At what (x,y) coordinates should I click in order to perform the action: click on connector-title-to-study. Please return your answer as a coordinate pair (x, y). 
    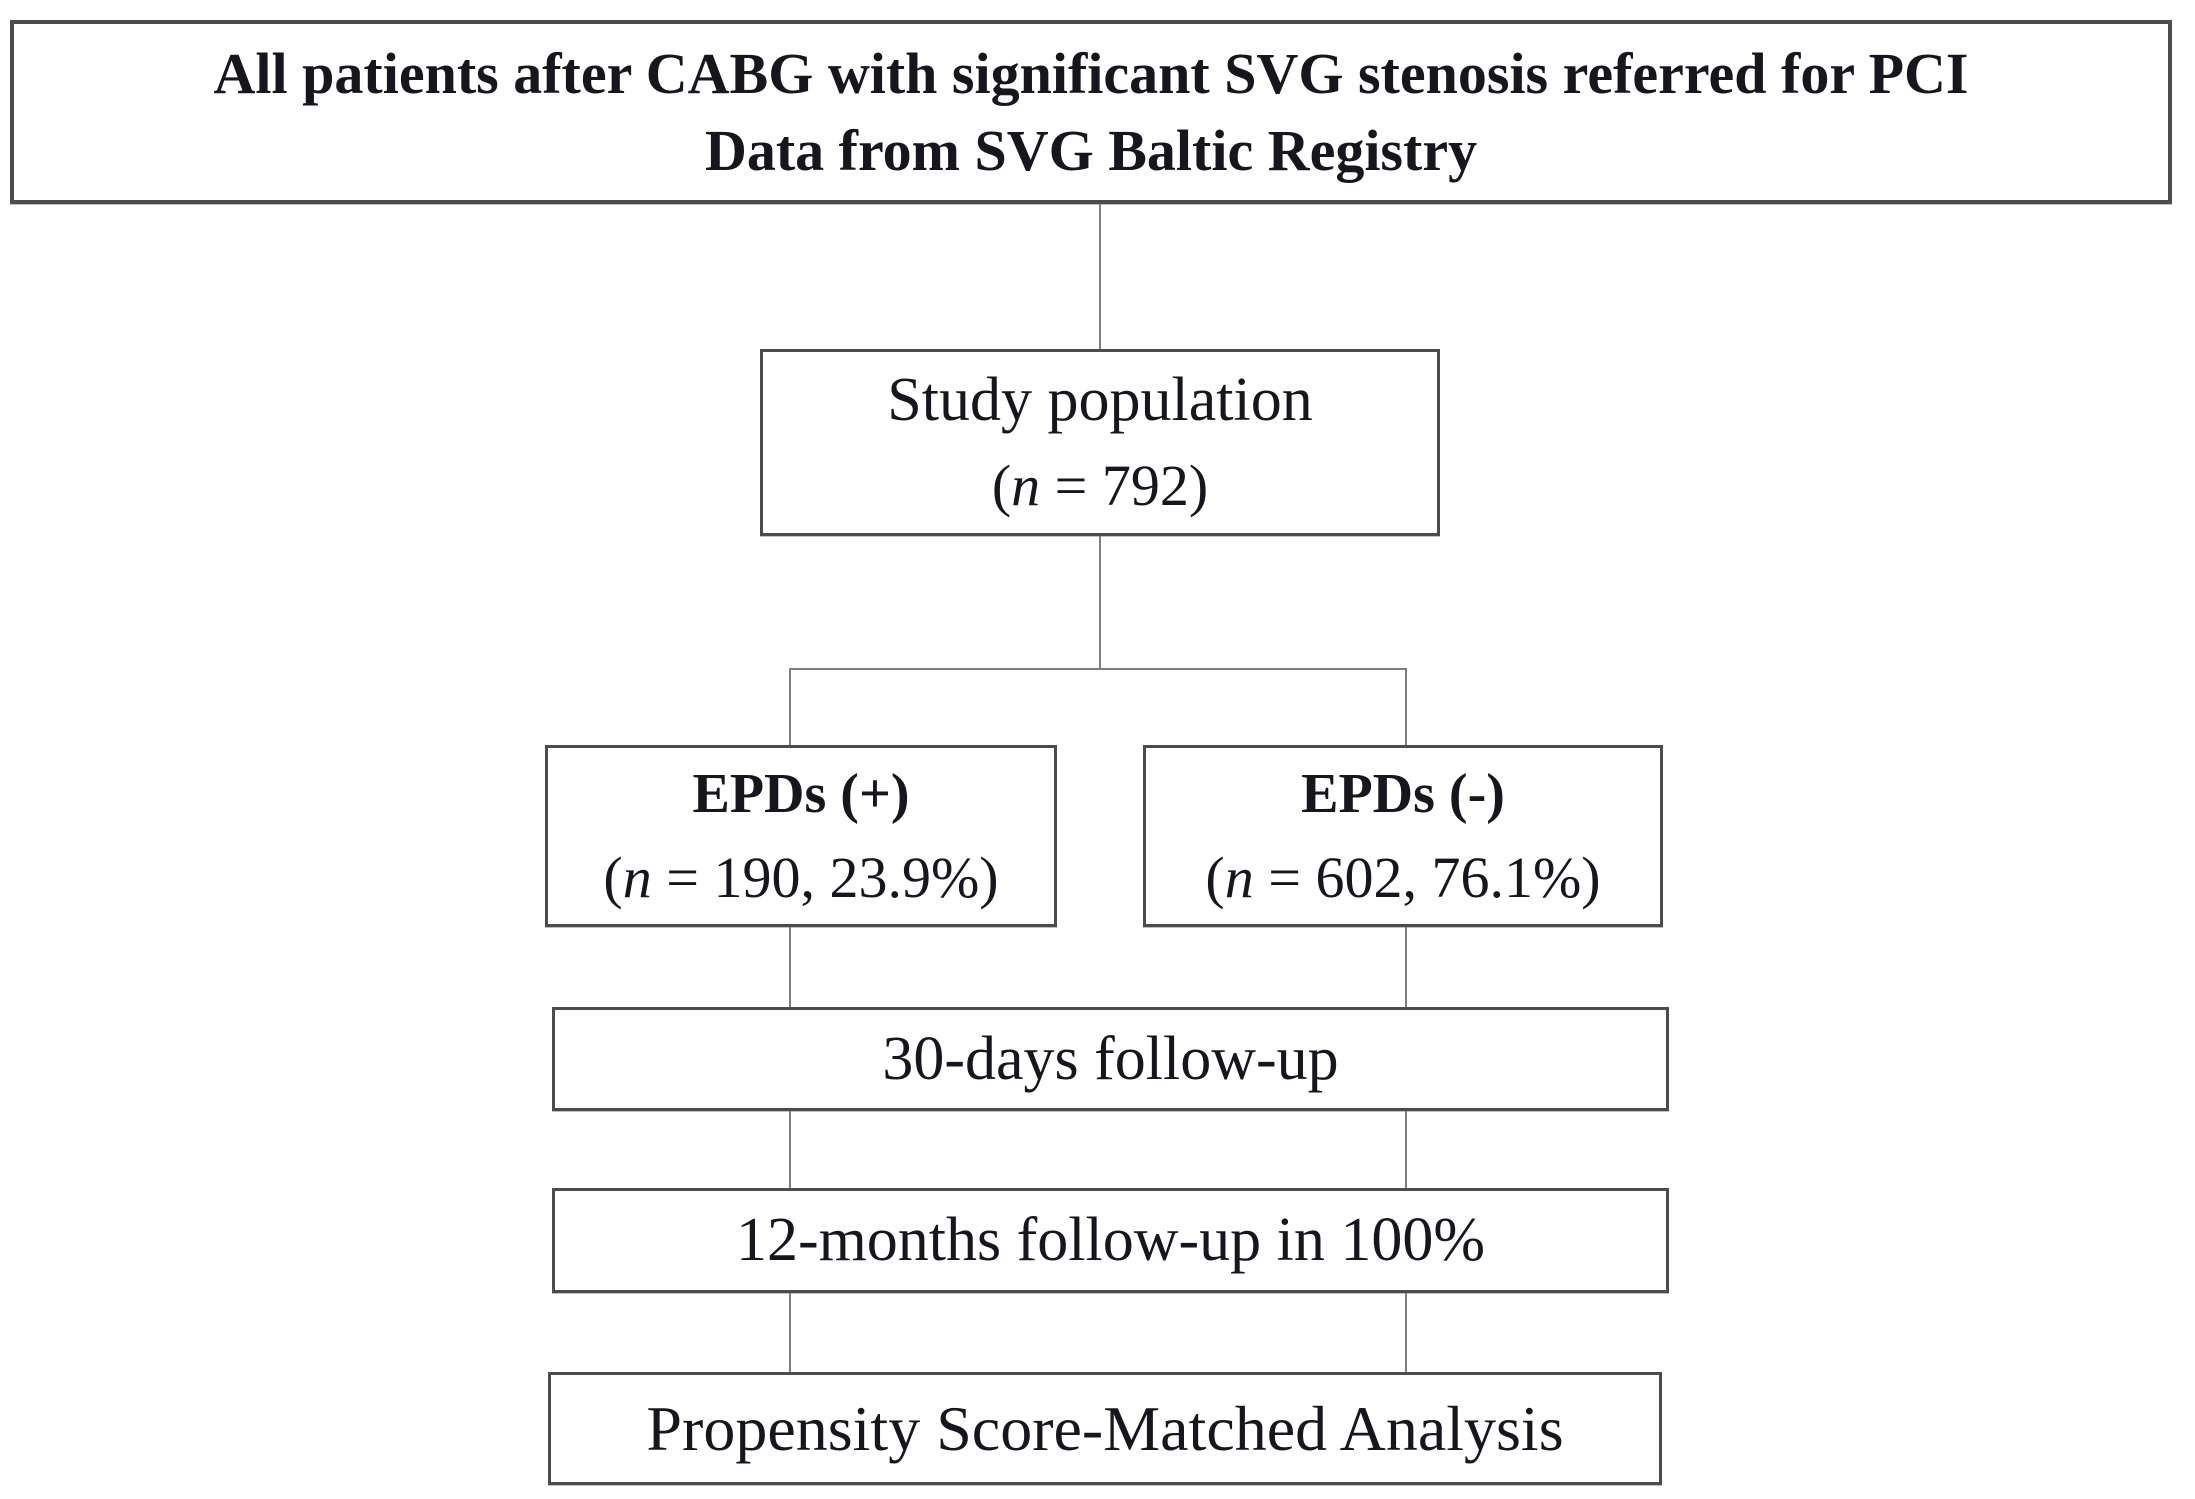
    Looking at the image, I should click on (1100, 276).